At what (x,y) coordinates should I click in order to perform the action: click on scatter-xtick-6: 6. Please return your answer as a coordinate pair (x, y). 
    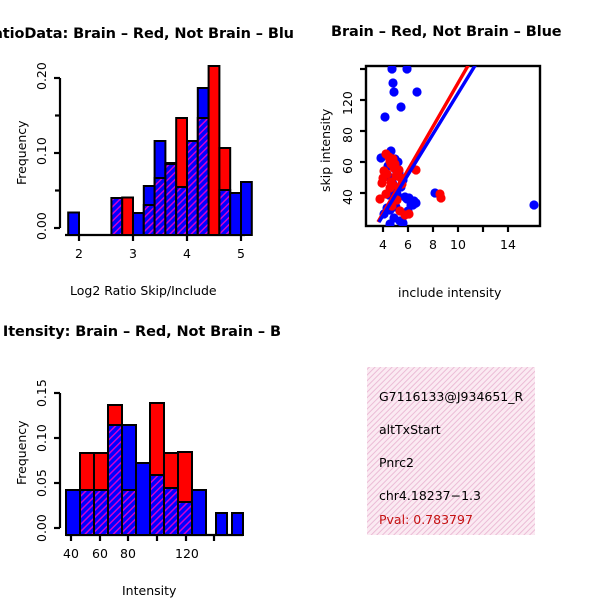
    Looking at the image, I should click on (408, 244).